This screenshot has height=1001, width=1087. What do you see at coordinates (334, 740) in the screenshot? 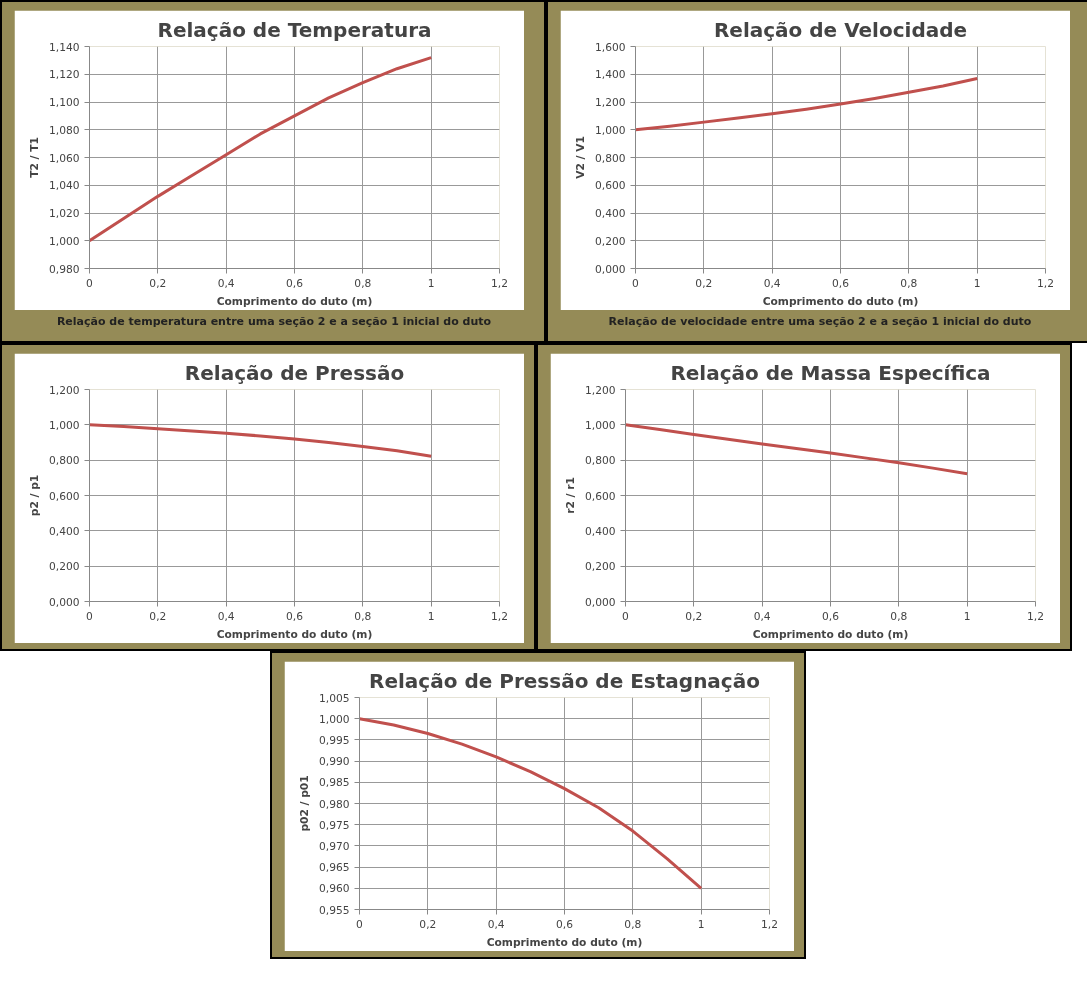
I see `y-tick-label: 0,995` at bounding box center [334, 740].